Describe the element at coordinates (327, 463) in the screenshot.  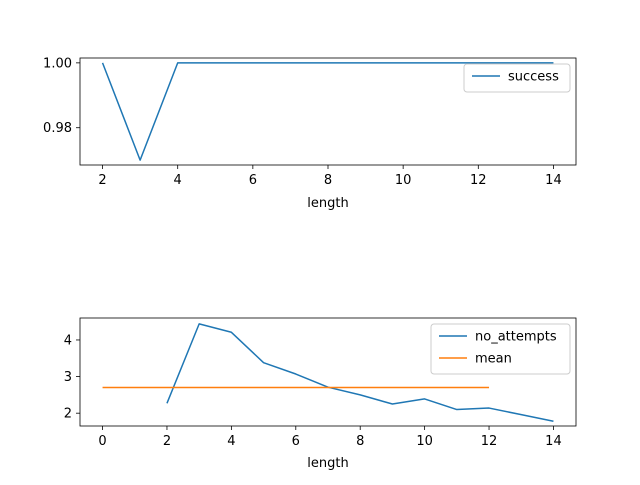
I see `attempts-subplot-xlabel: length` at that location.